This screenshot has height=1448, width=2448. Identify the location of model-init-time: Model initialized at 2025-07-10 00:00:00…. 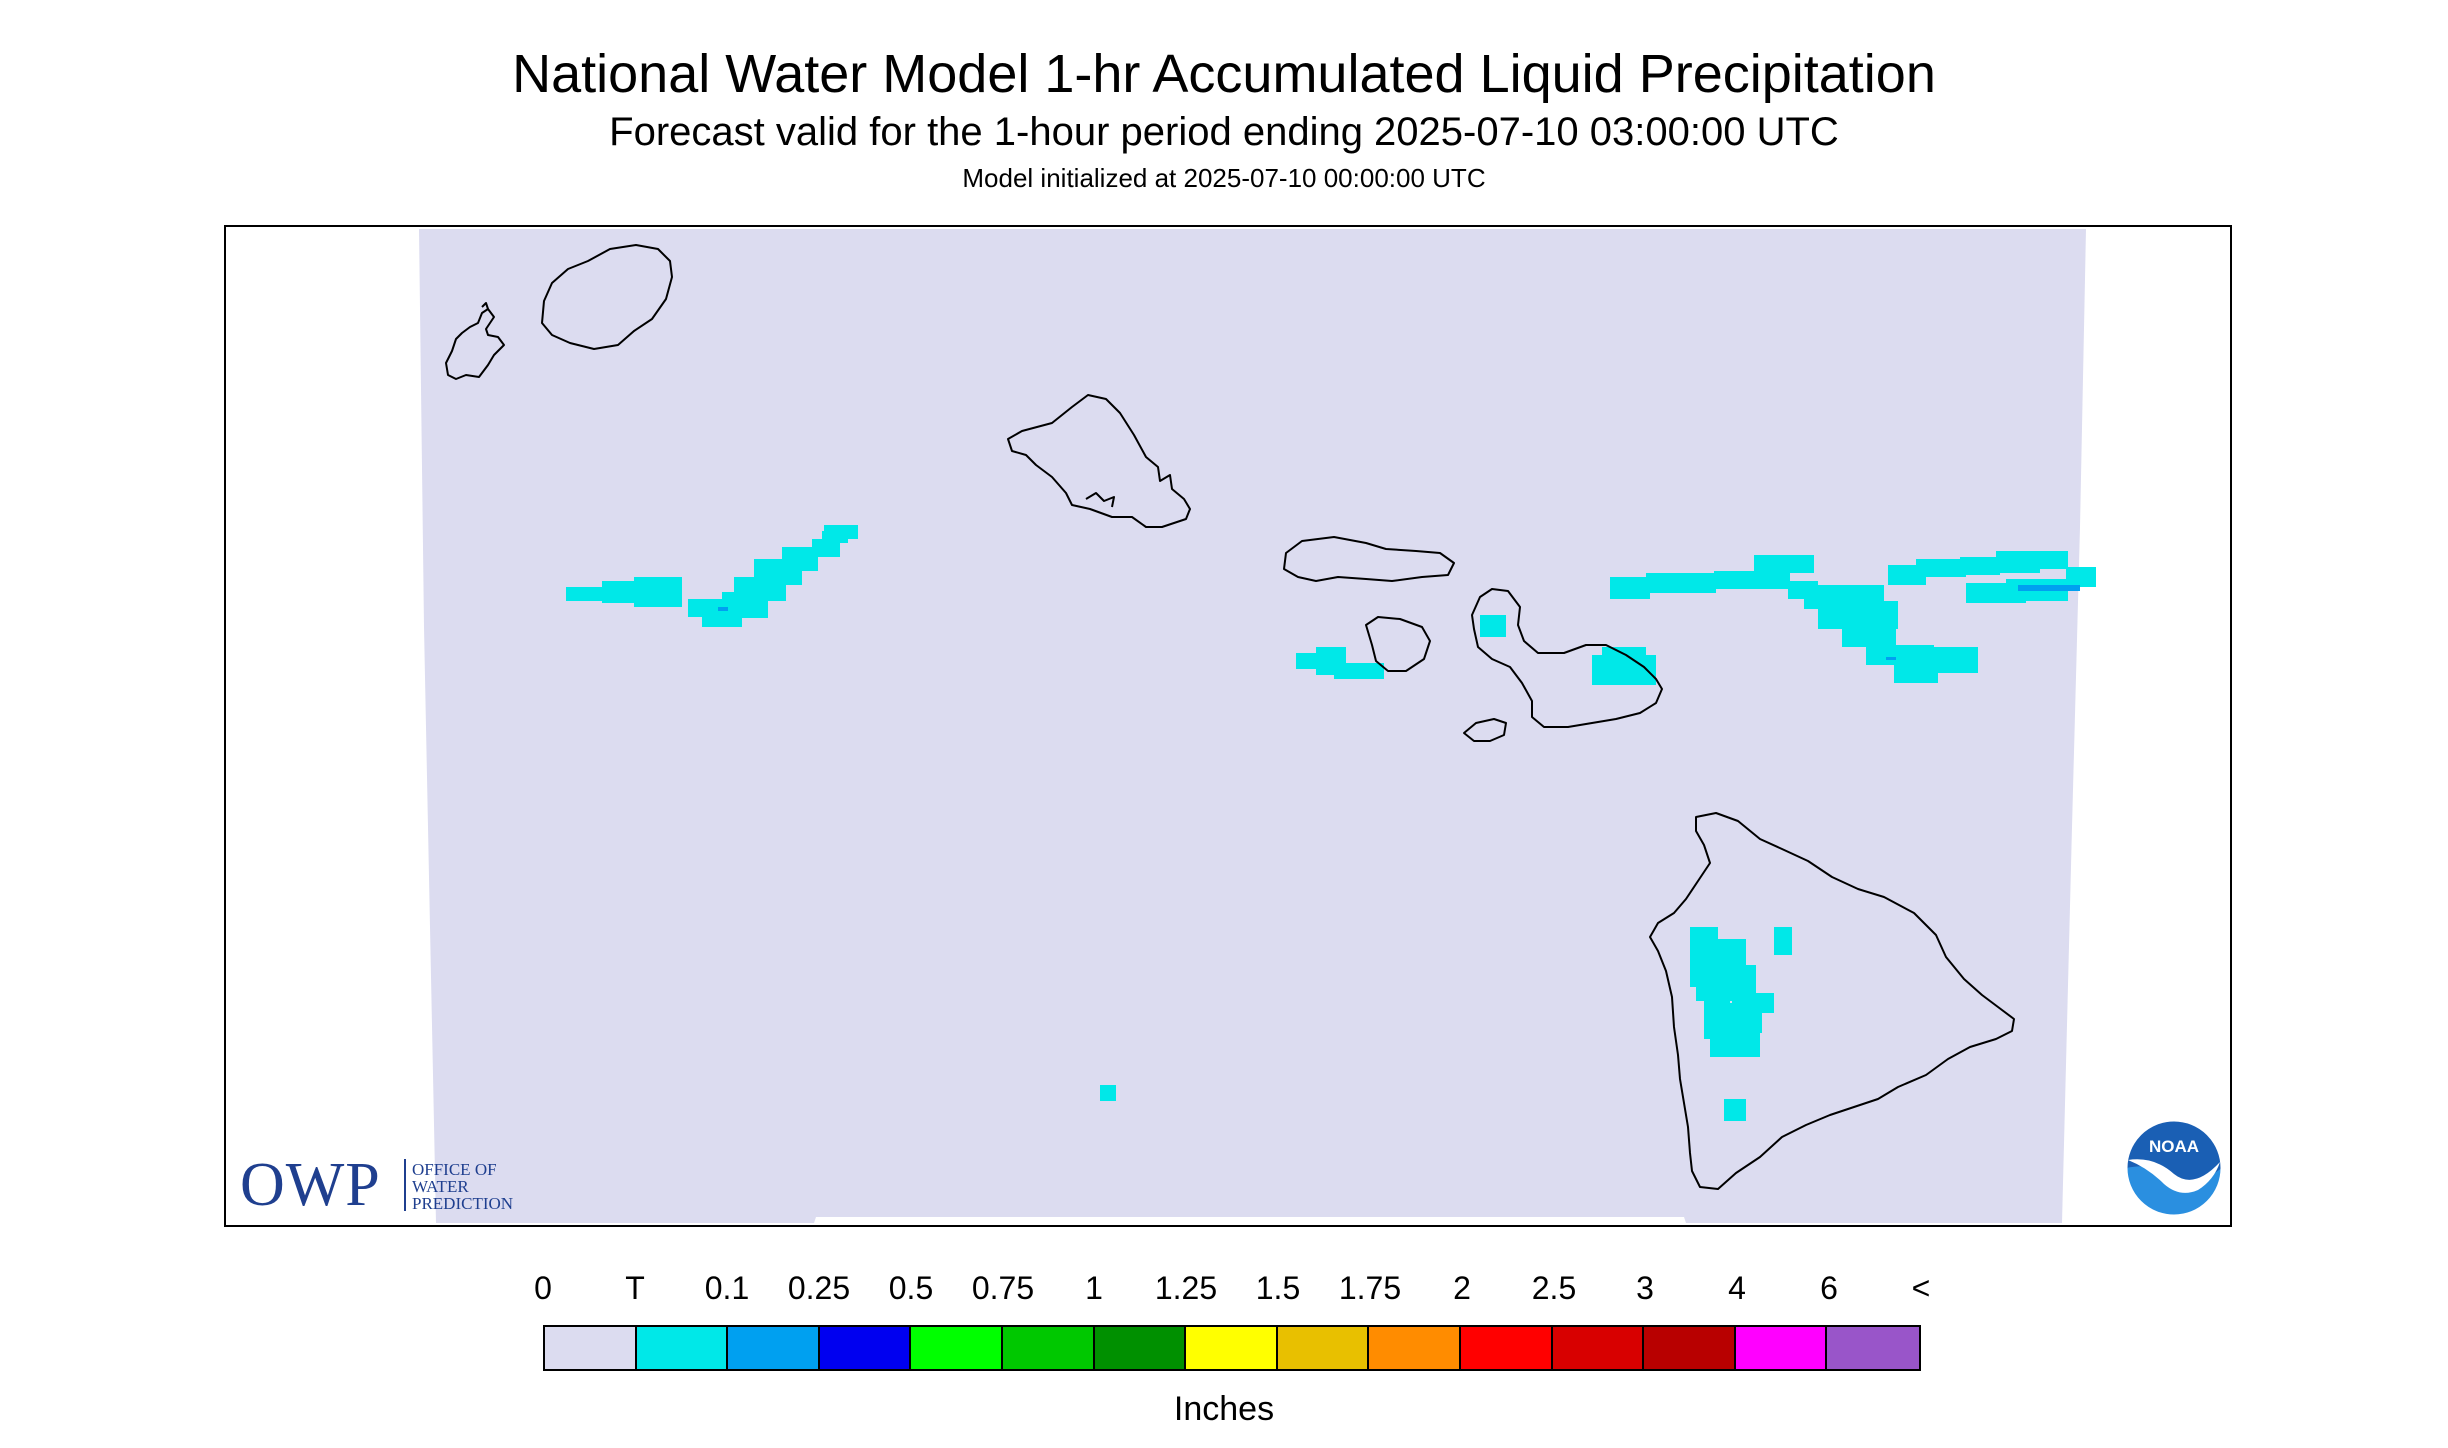
(1224, 178).